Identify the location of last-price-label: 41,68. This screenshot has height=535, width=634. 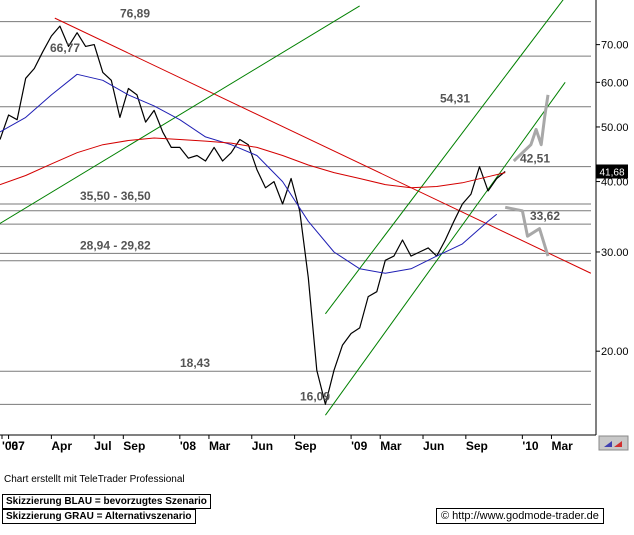
(611, 172).